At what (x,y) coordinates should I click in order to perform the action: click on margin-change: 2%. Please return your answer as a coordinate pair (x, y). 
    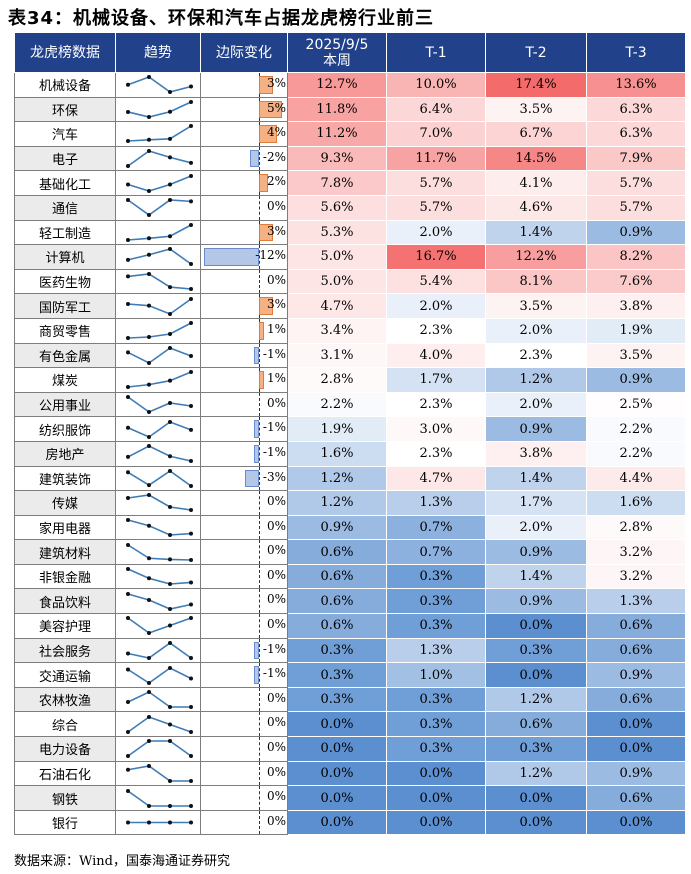
    Looking at the image, I should click on (244, 183).